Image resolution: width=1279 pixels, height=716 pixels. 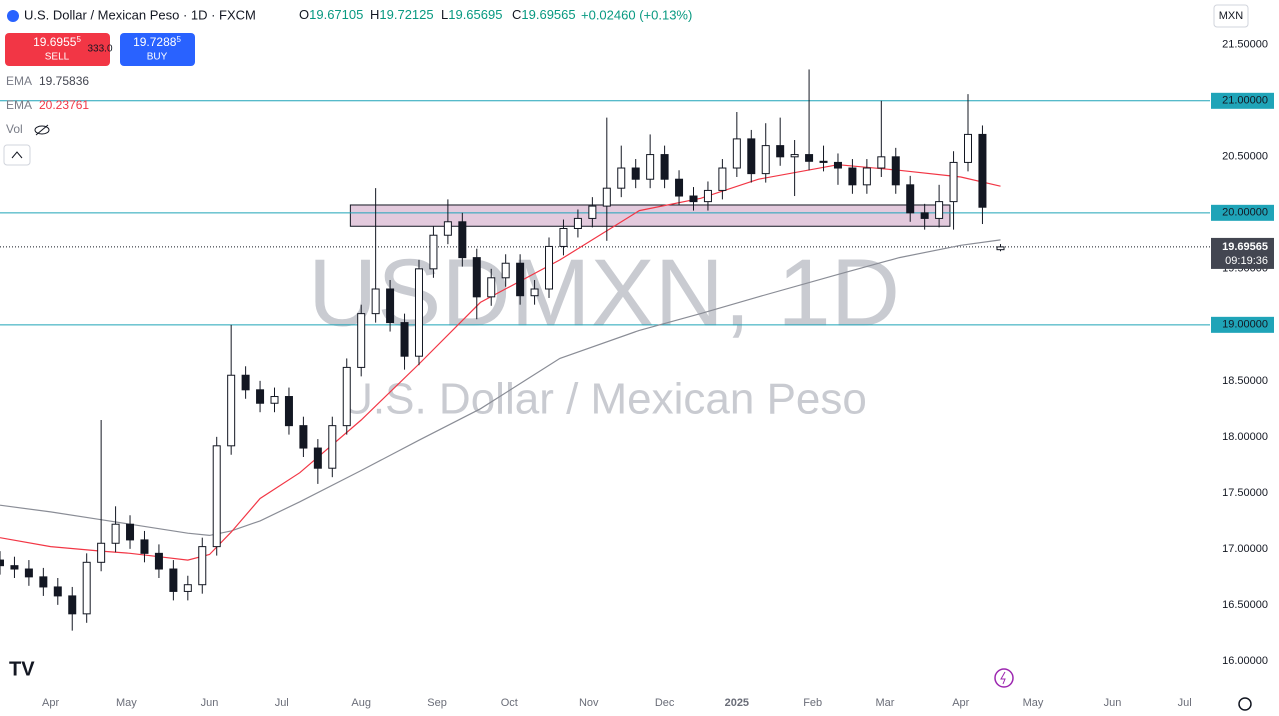 What do you see at coordinates (548, 14) in the screenshot?
I see `ohlc-value: 19.69565` at bounding box center [548, 14].